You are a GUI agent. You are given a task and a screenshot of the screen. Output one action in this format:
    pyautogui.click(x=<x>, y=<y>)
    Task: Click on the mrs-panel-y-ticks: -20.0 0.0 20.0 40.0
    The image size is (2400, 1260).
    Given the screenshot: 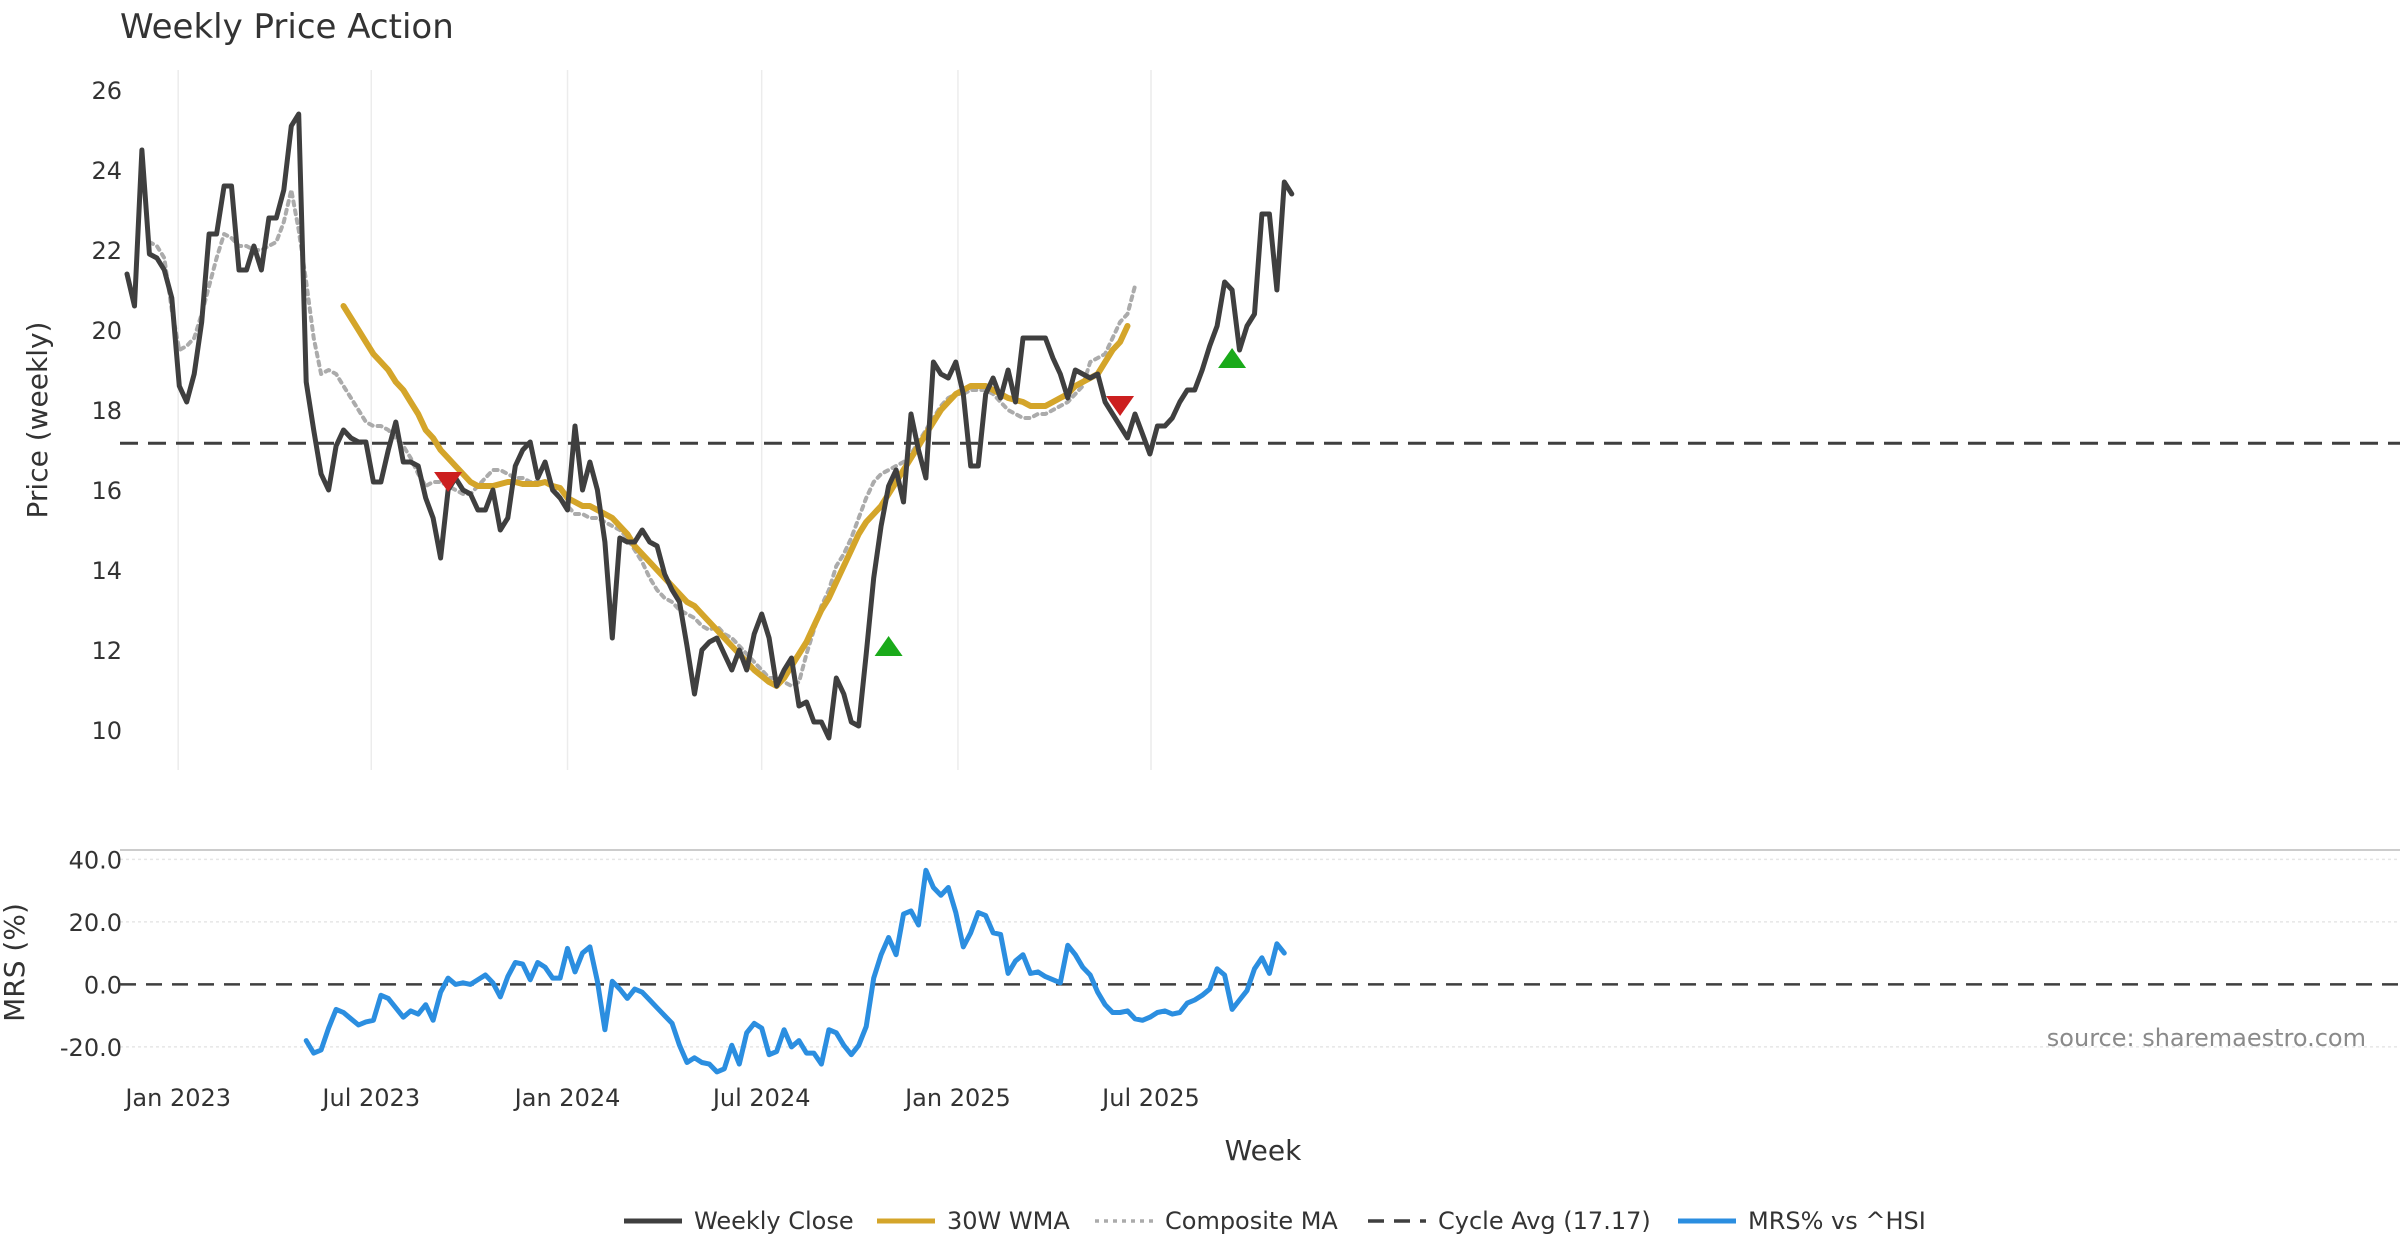 What is the action you would take?
    pyautogui.click(x=91, y=954)
    